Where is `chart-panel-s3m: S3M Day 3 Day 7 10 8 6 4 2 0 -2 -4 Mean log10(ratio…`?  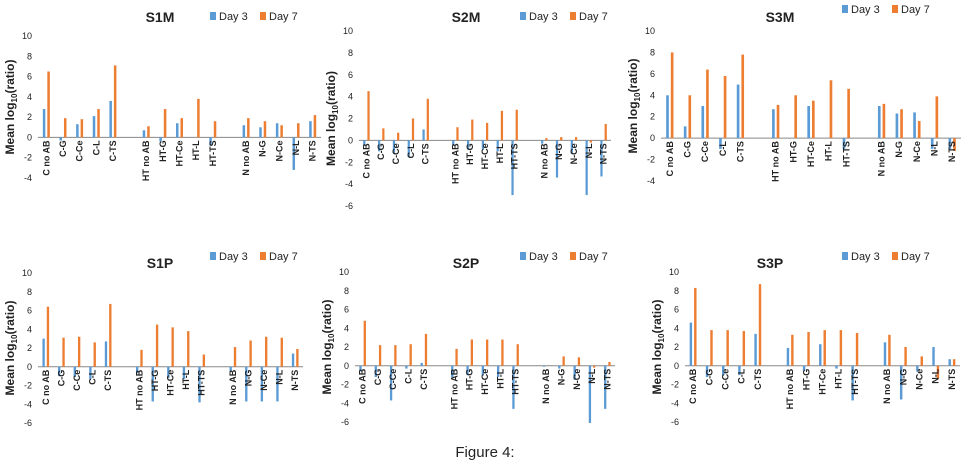 chart-panel-s3m: S3M Day 3 Day 7 10 8 6 4 2 0 -2 -4 Mean log10(ratio… is located at coordinates (793, 95).